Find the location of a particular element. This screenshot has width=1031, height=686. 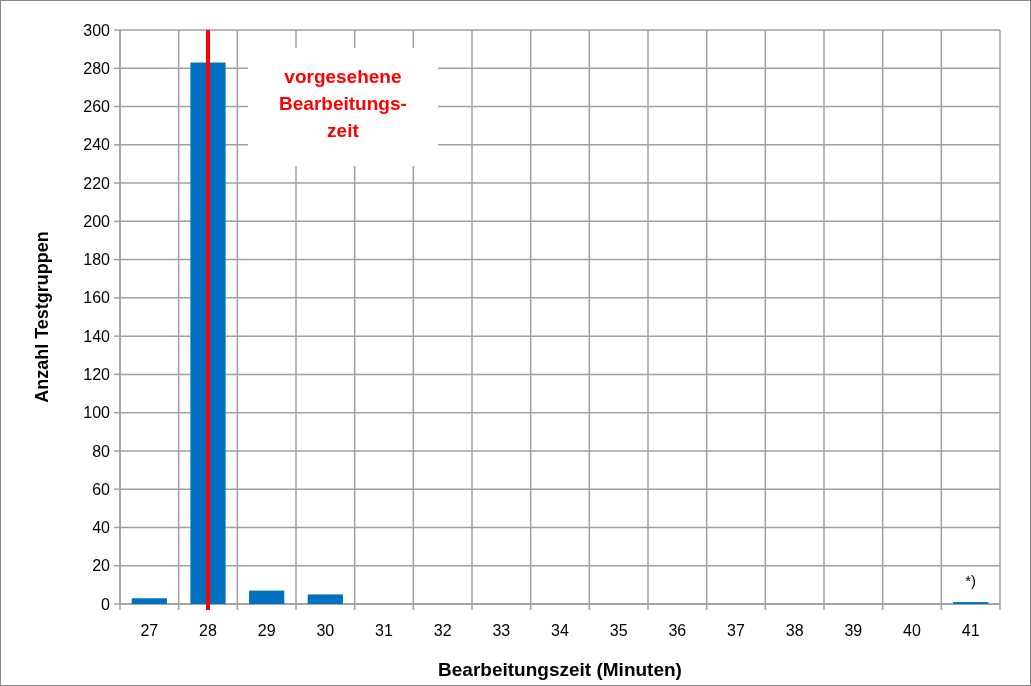

y-tick-label: 160 is located at coordinates (97, 298).